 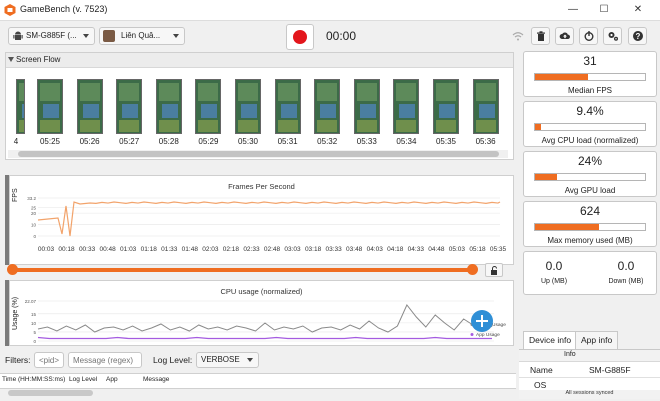 What do you see at coordinates (38, 59) in the screenshot?
I see `screen-flow-title: Screen Flow` at bounding box center [38, 59].